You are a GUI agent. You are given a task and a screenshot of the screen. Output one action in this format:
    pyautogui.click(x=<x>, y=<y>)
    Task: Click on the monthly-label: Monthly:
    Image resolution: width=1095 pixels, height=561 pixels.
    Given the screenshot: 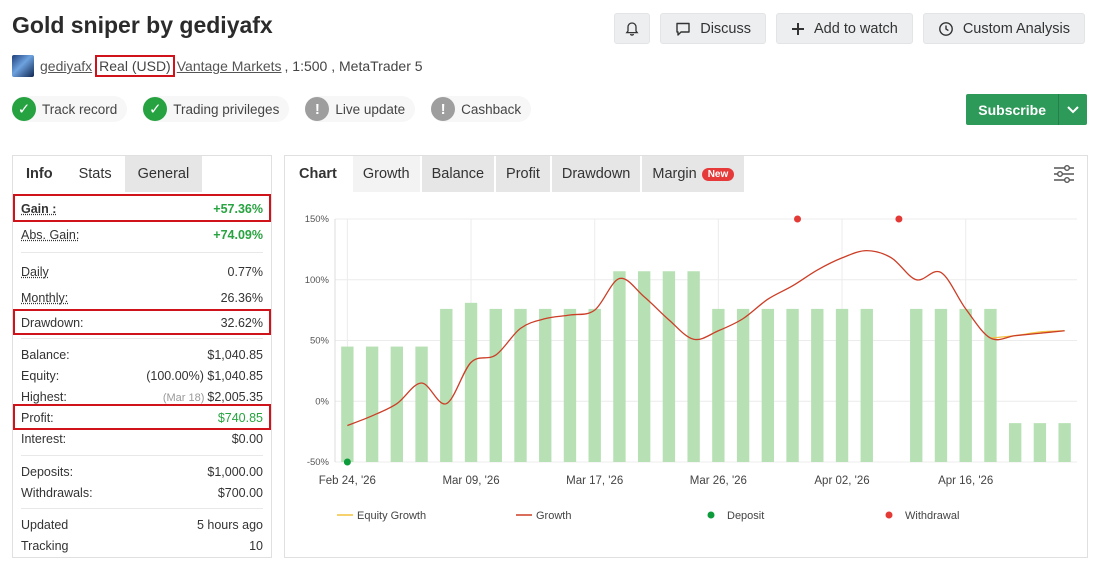 What is the action you would take?
    pyautogui.click(x=45, y=298)
    